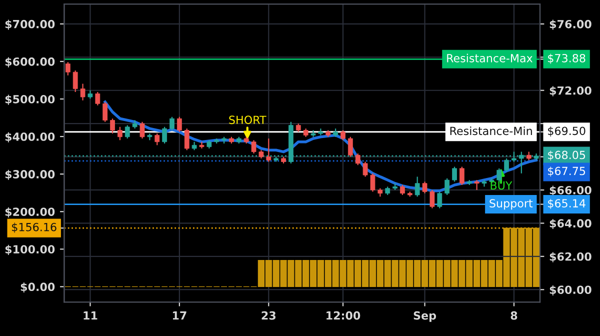 The height and width of the screenshot is (336, 600). What do you see at coordinates (489, 58) in the screenshot?
I see `ref-line-label: Resistance-Max` at bounding box center [489, 58].